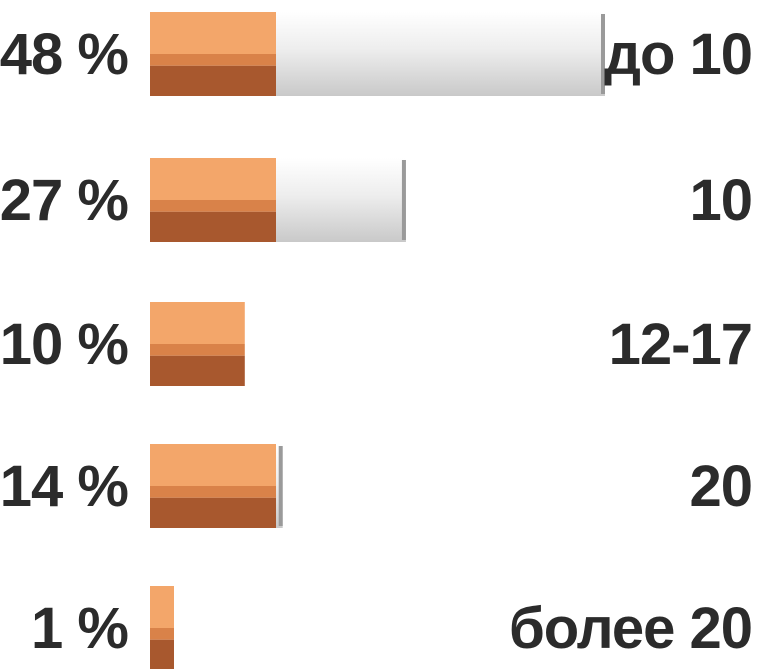  What do you see at coordinates (720, 486) in the screenshot?
I see `category-label: 20` at bounding box center [720, 486].